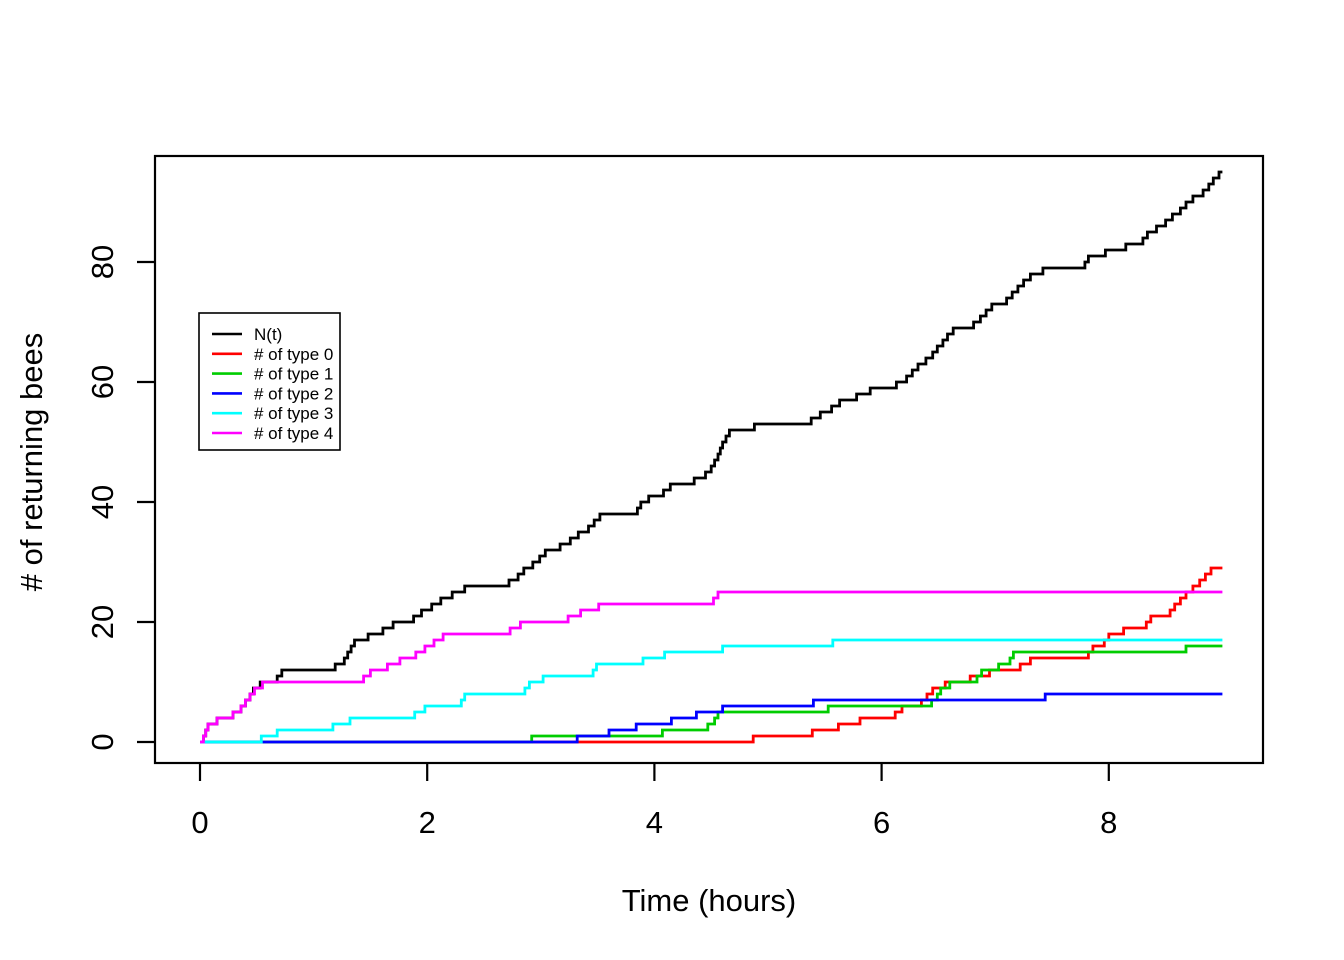 This screenshot has height=960, width=1344. What do you see at coordinates (293, 354) in the screenshot?
I see `legend-label-of-type-0: # of type 0` at bounding box center [293, 354].